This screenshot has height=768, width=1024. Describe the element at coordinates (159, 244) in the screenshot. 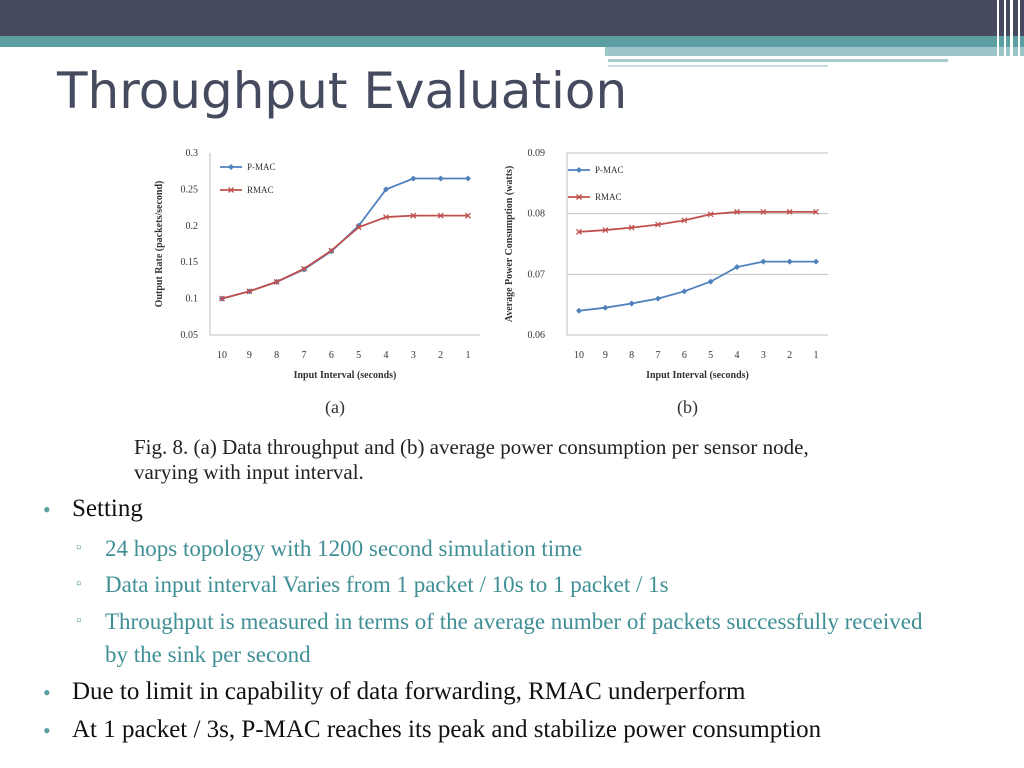

I see `y-axis-label: Output Rate (packets/second)` at that location.